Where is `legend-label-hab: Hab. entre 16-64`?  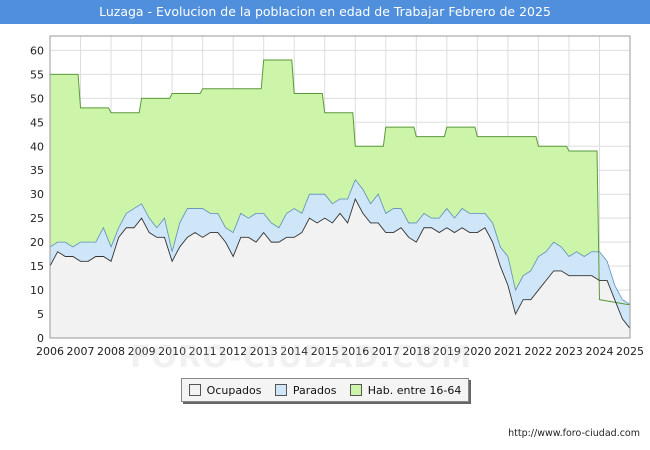 legend-label-hab: Hab. entre 16-64 is located at coordinates (414, 390).